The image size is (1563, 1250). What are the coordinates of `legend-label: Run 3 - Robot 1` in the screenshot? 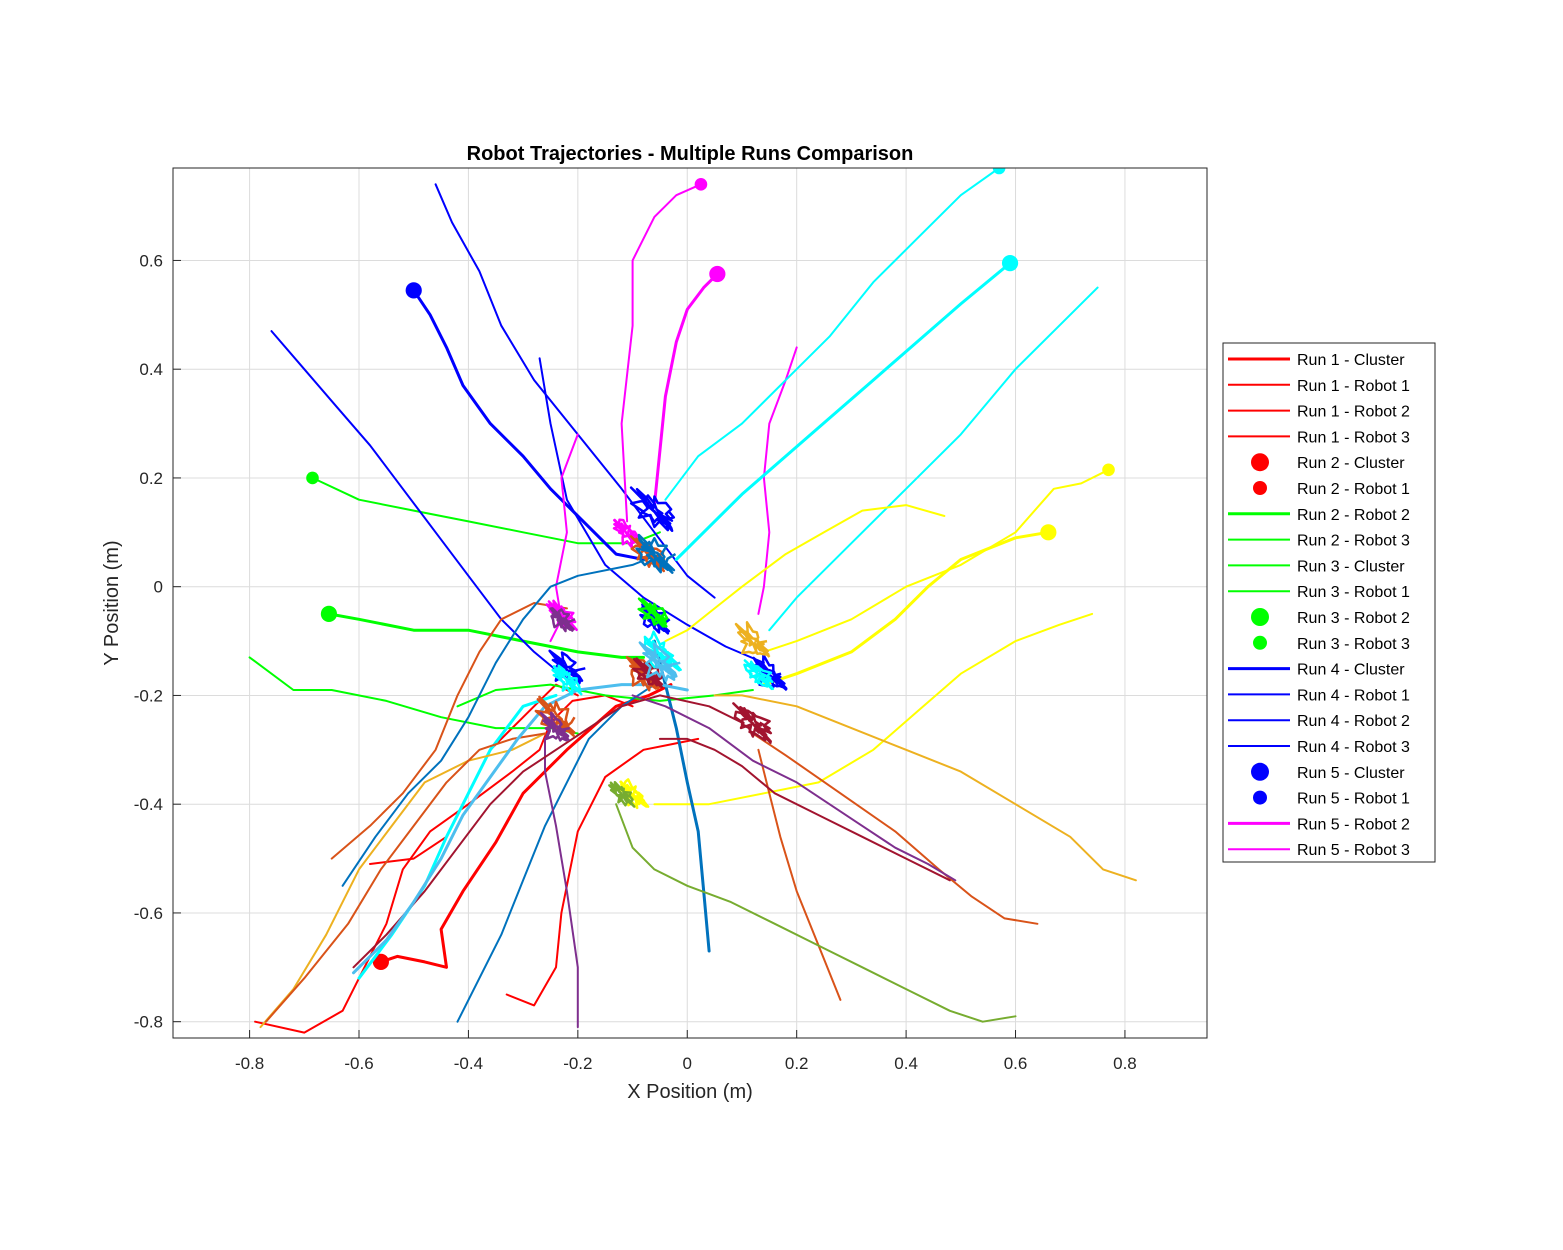 It's located at (1353, 592).